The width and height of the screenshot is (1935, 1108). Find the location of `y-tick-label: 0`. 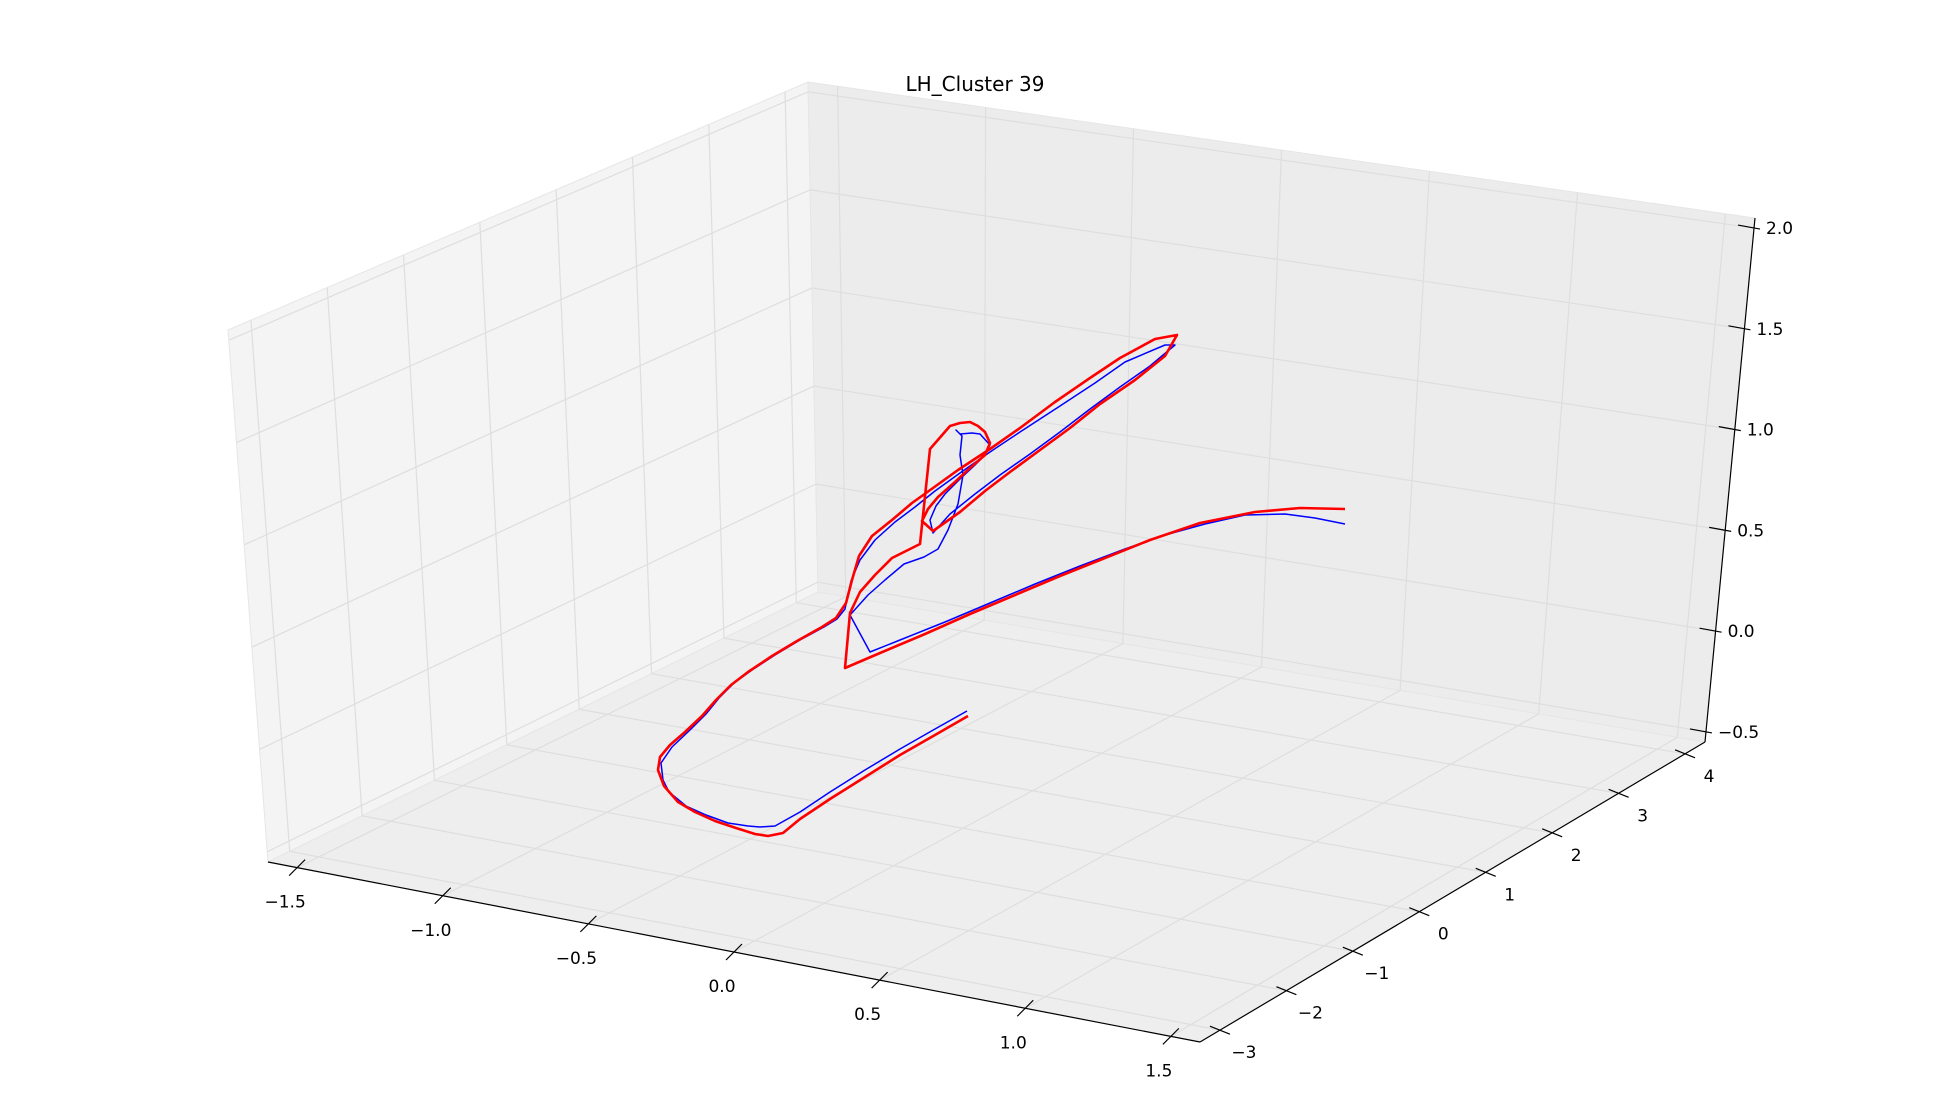

y-tick-label: 0 is located at coordinates (1443, 935).